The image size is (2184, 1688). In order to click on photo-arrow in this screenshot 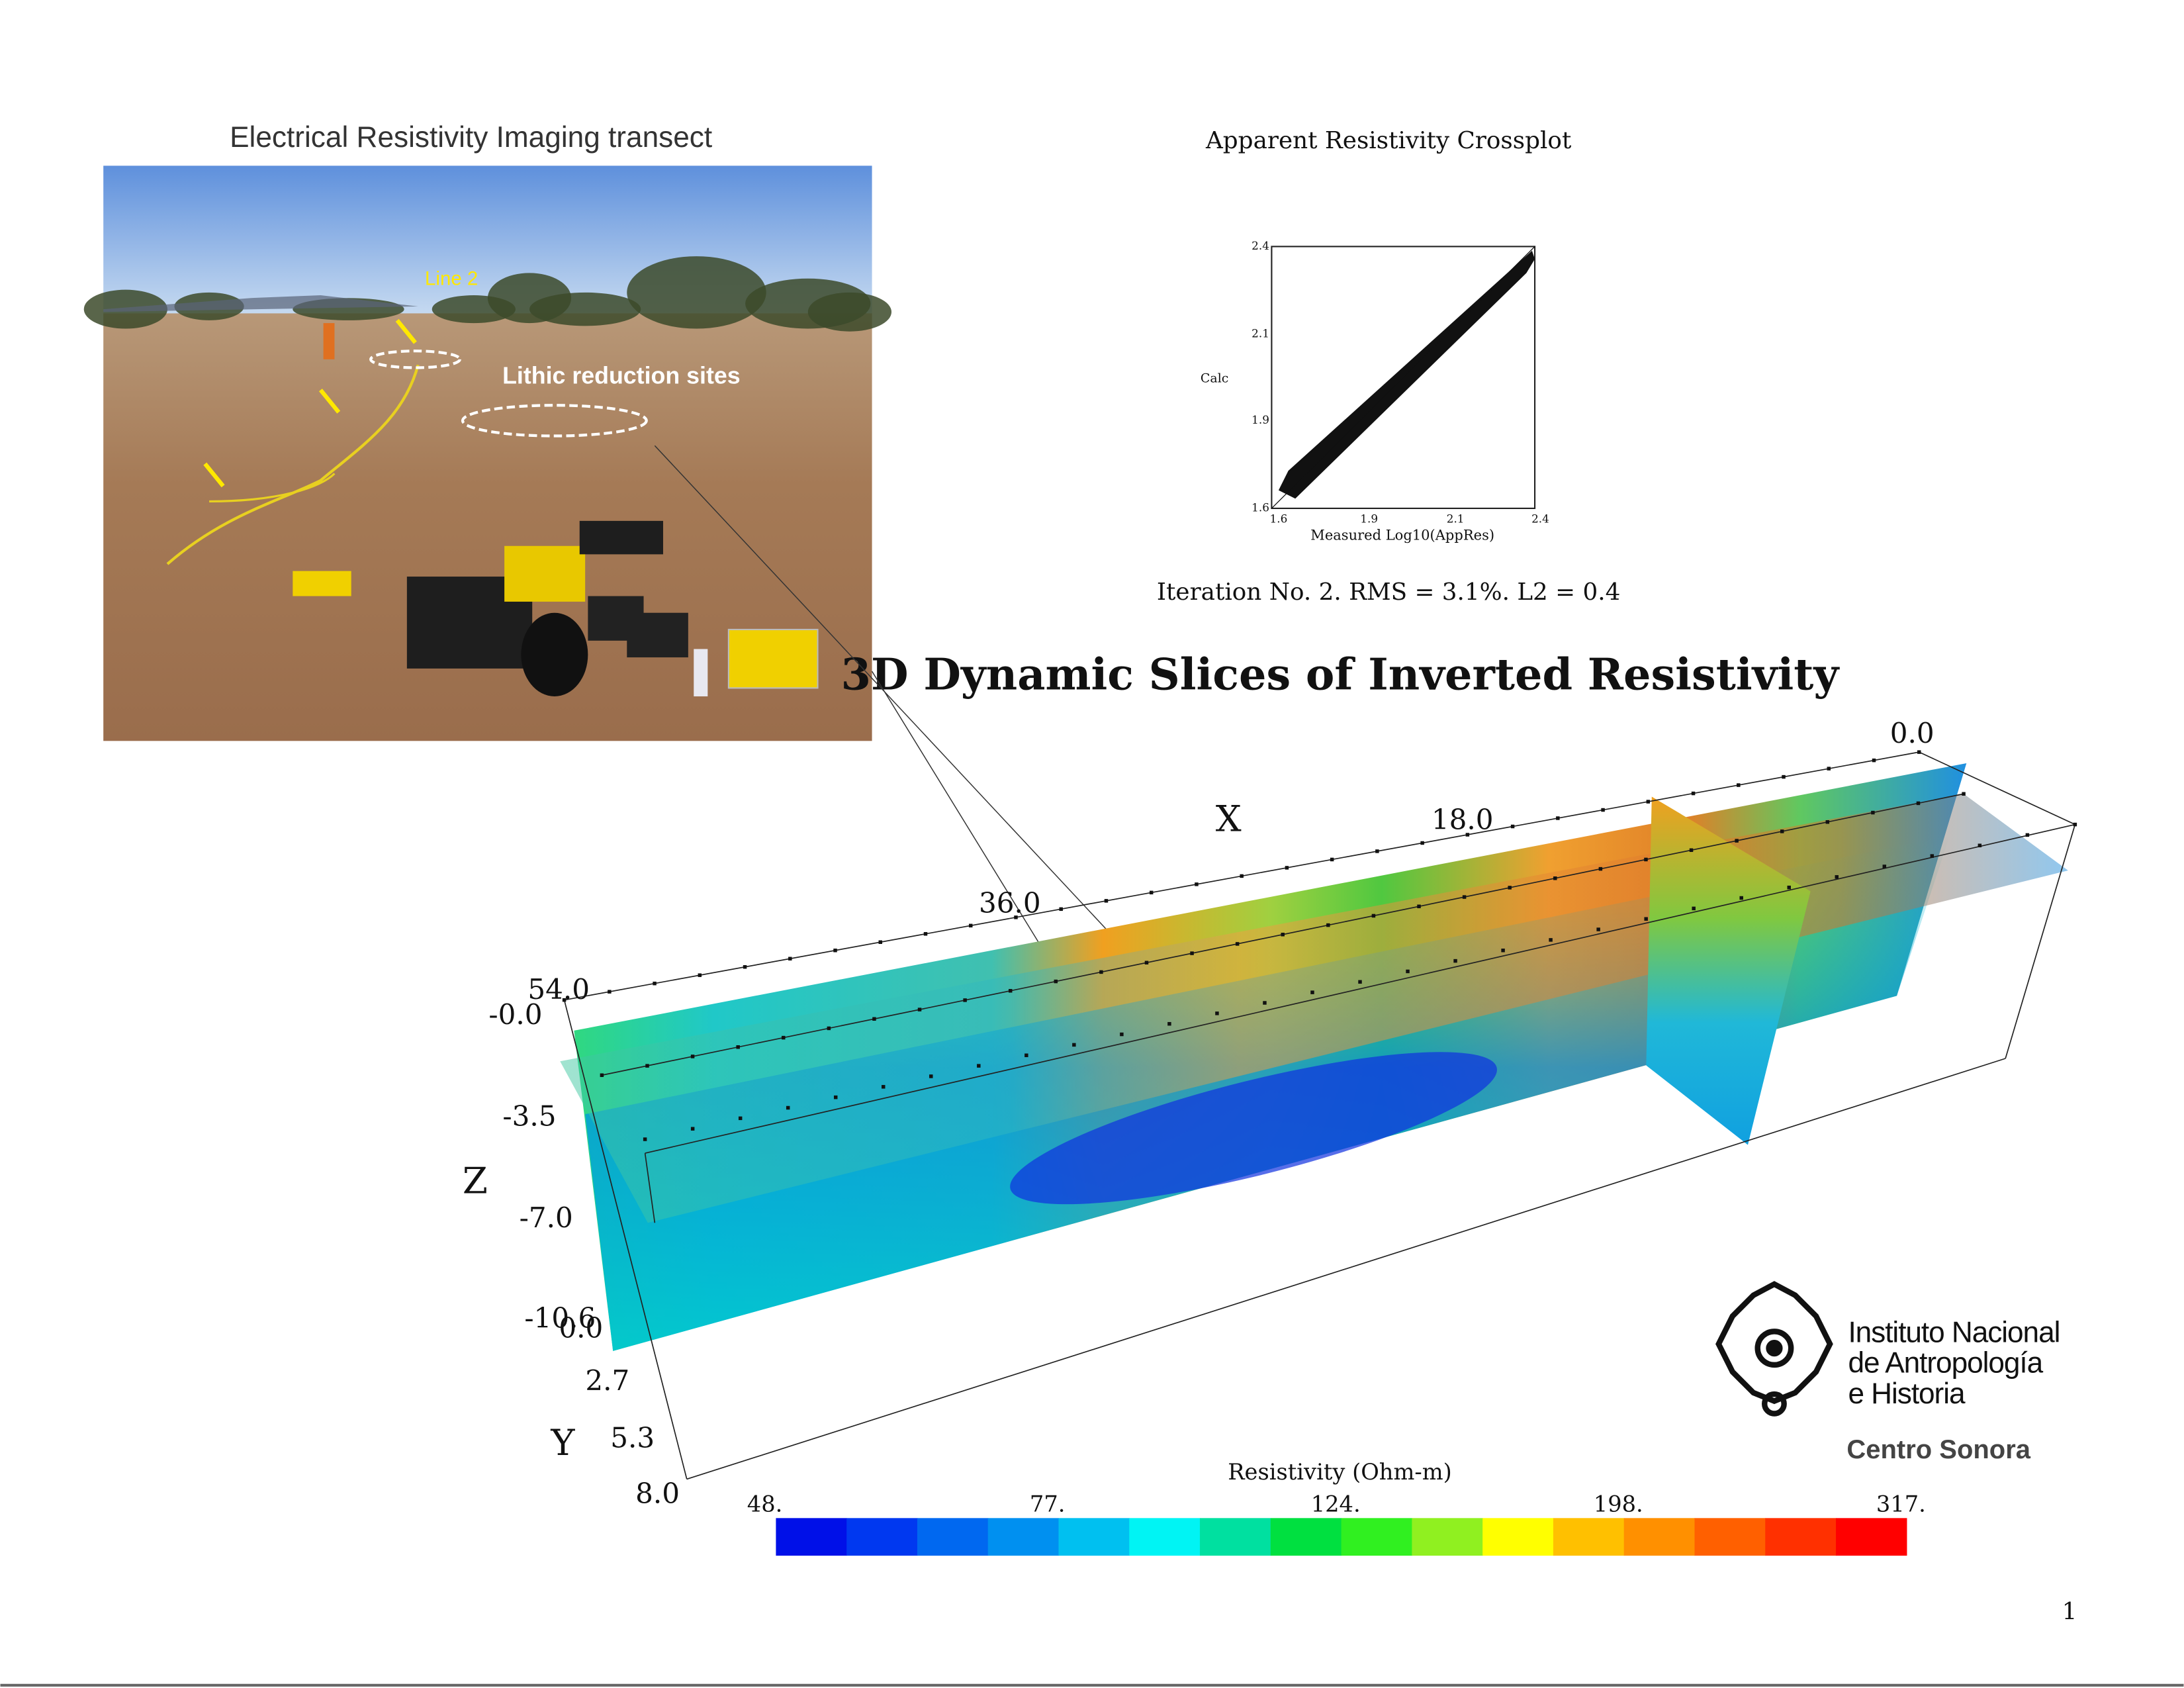, I will do `click(406, 331)`.